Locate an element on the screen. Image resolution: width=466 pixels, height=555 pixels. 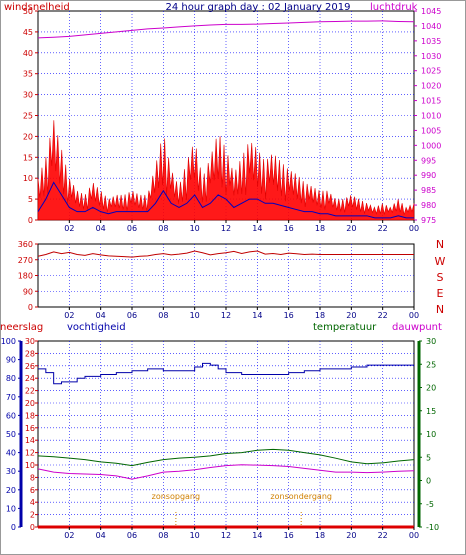
y-tick-label: 6 is located at coordinates (32, 490).